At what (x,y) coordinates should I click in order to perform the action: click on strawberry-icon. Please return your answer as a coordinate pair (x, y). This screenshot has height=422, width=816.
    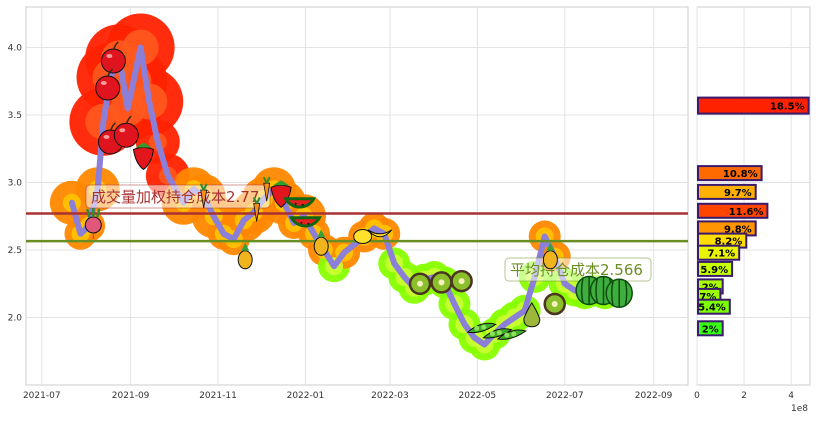
    Looking at the image, I should click on (143, 156).